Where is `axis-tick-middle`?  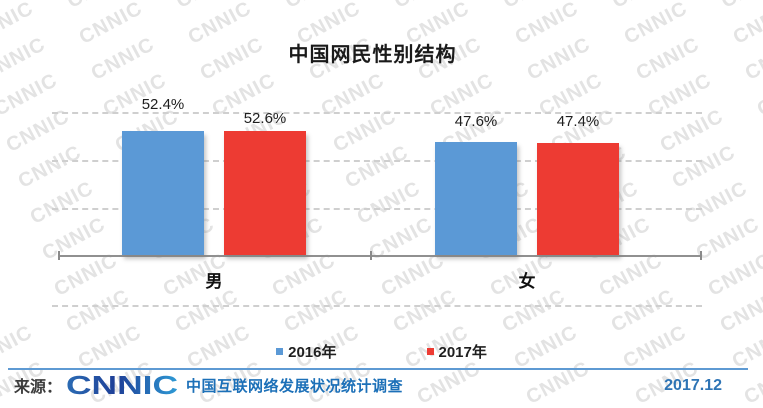
axis-tick-middle is located at coordinates (371, 255).